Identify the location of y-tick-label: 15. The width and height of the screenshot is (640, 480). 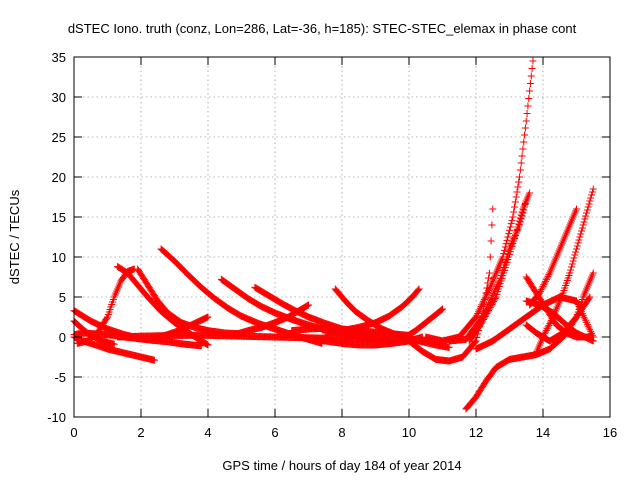
(59, 217).